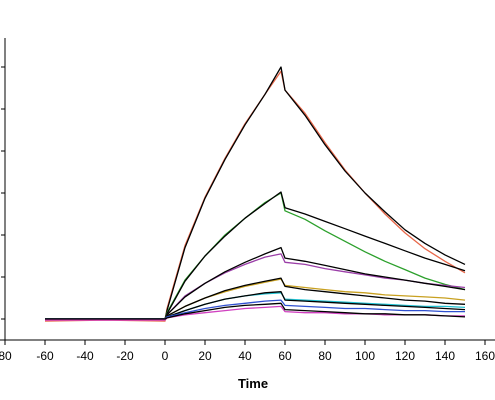 Image resolution: width=495 pixels, height=400 pixels. Describe the element at coordinates (285, 356) in the screenshot. I see `x-tick-label: 60` at that location.